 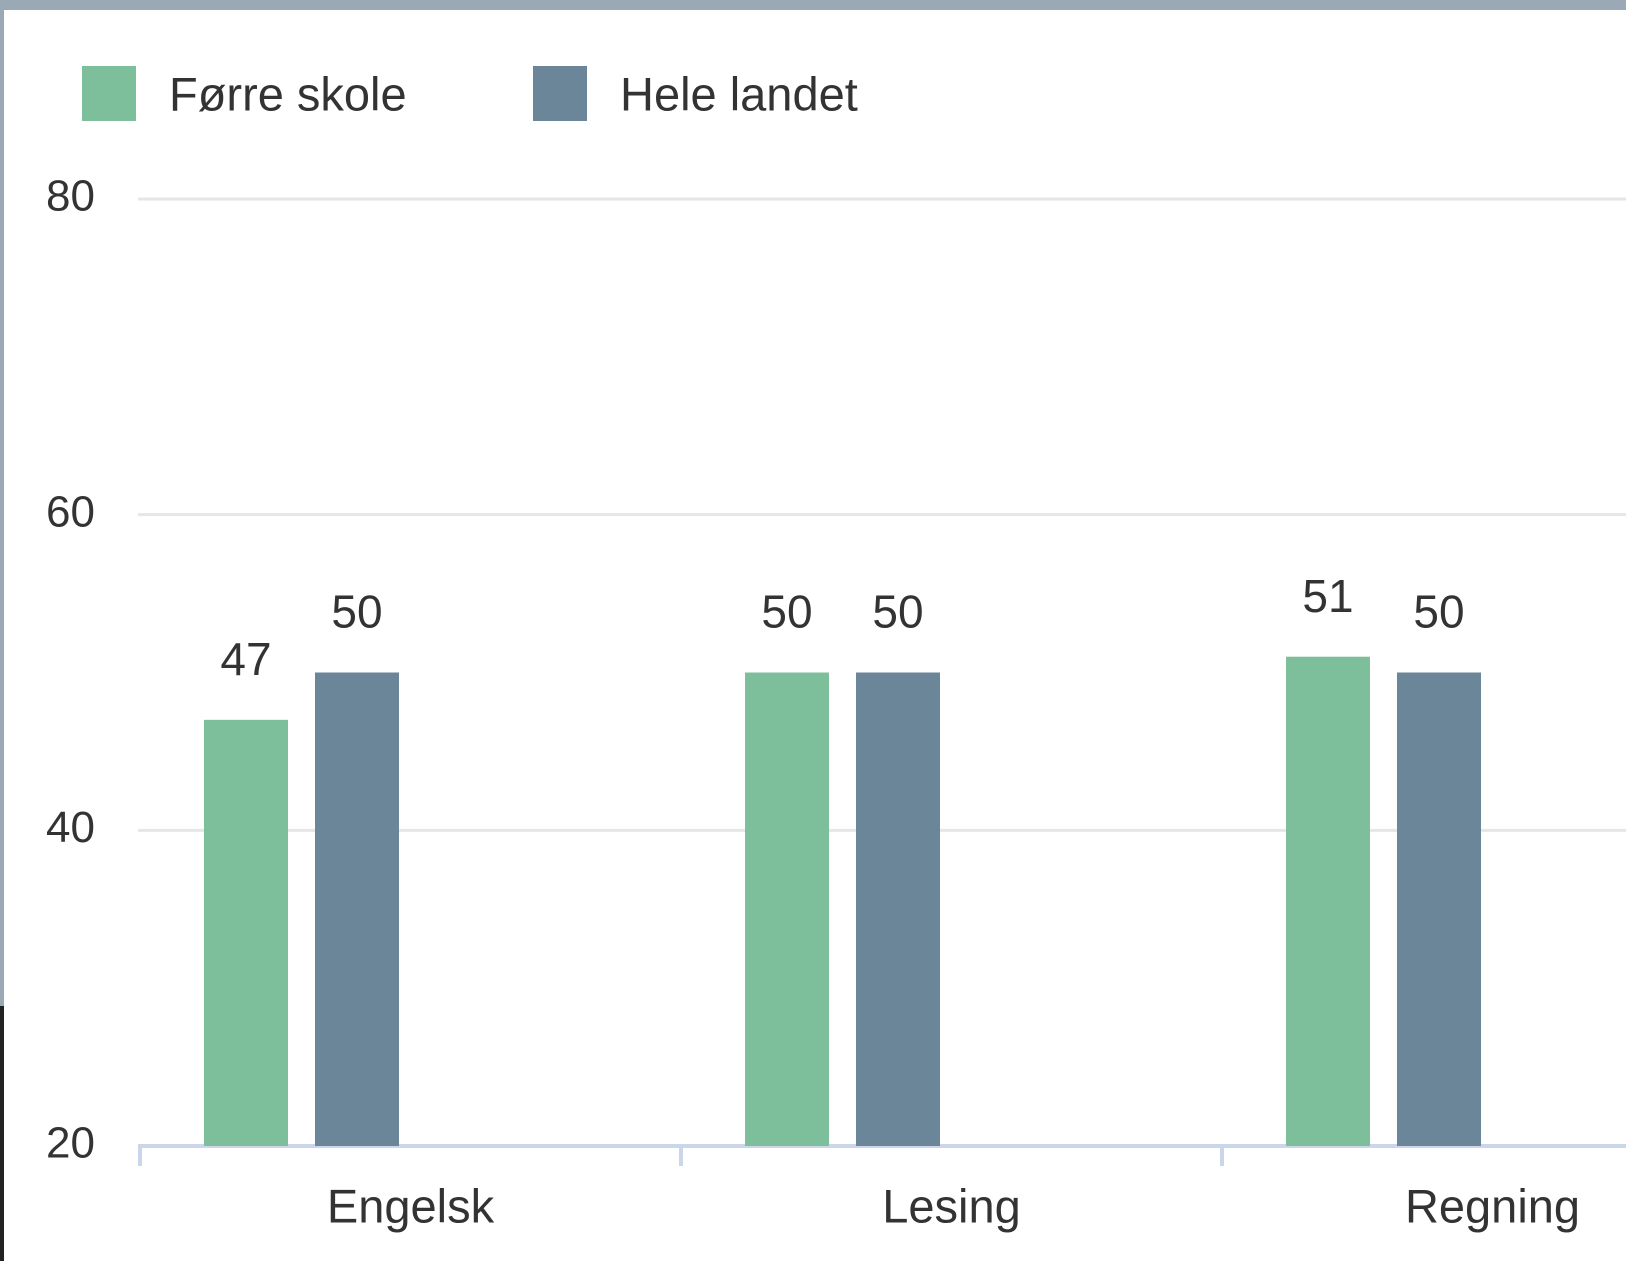 I want to click on x-tick-label: Engelsk, so click(x=411, y=1205).